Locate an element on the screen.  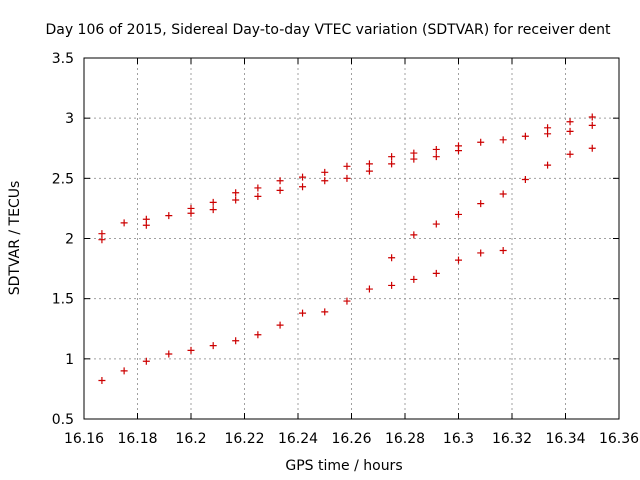
x-tick-label: 16.28 is located at coordinates (405, 439).